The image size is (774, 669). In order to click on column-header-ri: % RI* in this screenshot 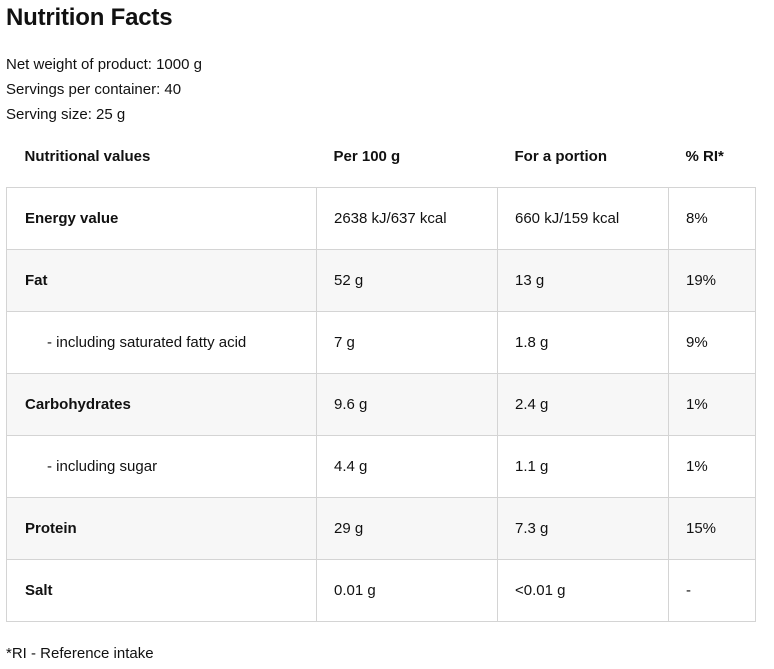, I will do `click(712, 157)`.